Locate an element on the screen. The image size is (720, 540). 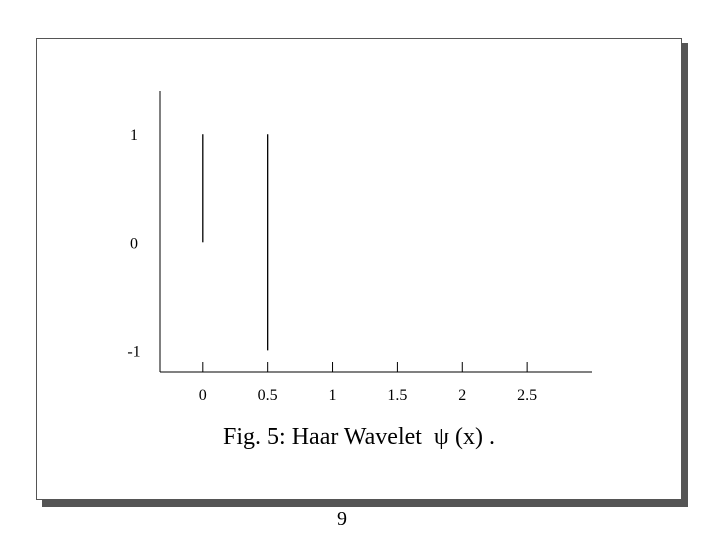
ticks is located at coordinates (365, 367).